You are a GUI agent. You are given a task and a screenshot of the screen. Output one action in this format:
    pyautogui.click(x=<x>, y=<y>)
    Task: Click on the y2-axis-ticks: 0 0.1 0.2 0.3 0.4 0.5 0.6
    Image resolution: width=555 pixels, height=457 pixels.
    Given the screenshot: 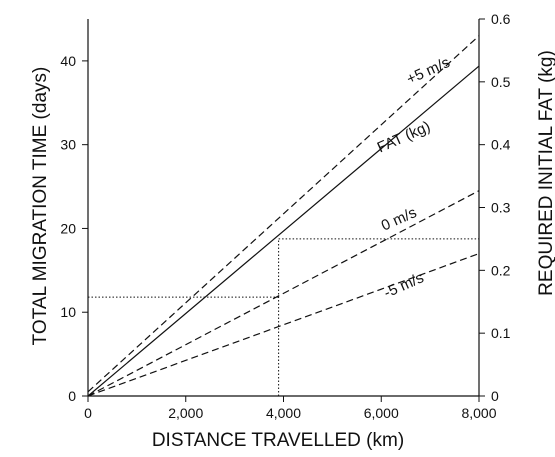 What is the action you would take?
    pyautogui.click(x=495, y=207)
    